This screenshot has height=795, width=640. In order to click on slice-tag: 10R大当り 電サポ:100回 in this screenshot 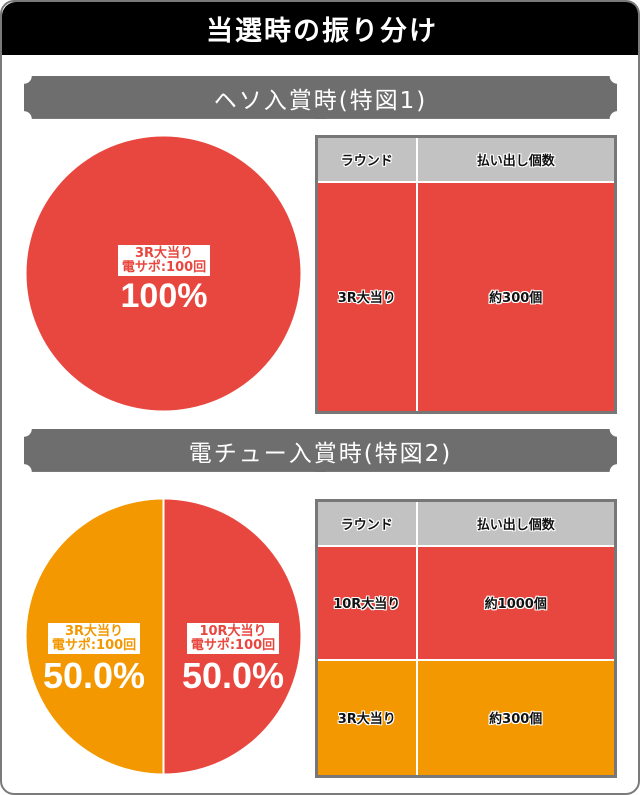, I will do `click(233, 638)`.